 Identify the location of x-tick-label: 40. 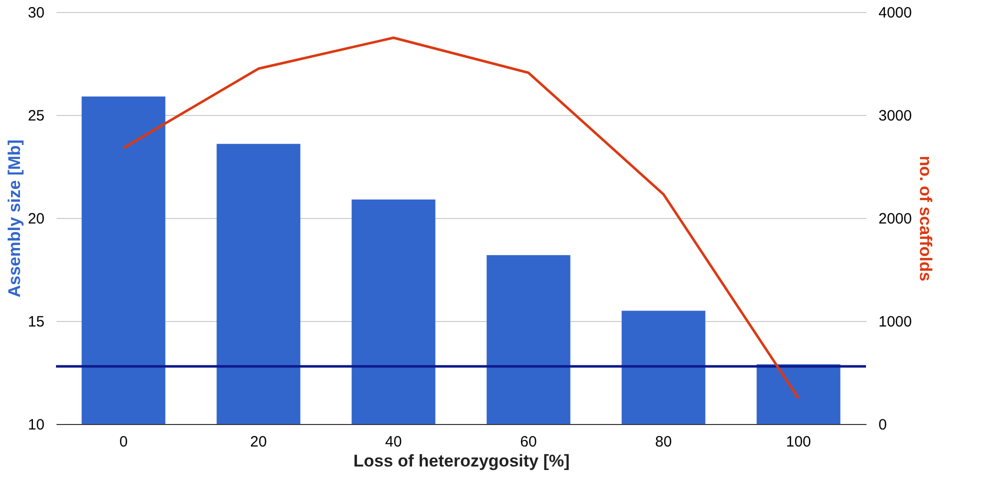
(393, 442).